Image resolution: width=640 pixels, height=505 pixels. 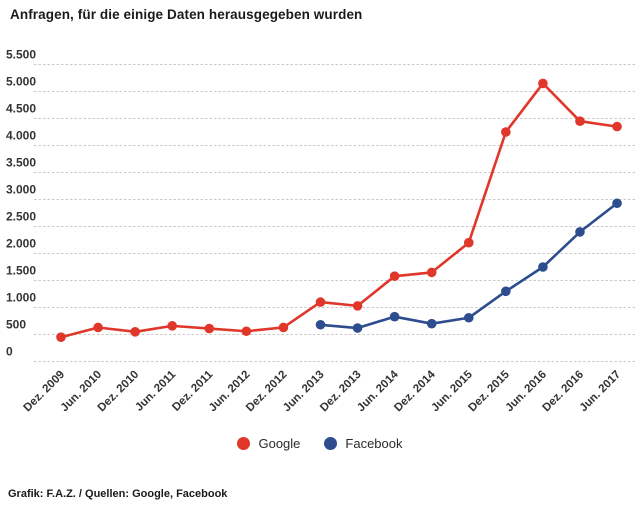 What do you see at coordinates (279, 443) in the screenshot?
I see `legend-label-google: Google` at bounding box center [279, 443].